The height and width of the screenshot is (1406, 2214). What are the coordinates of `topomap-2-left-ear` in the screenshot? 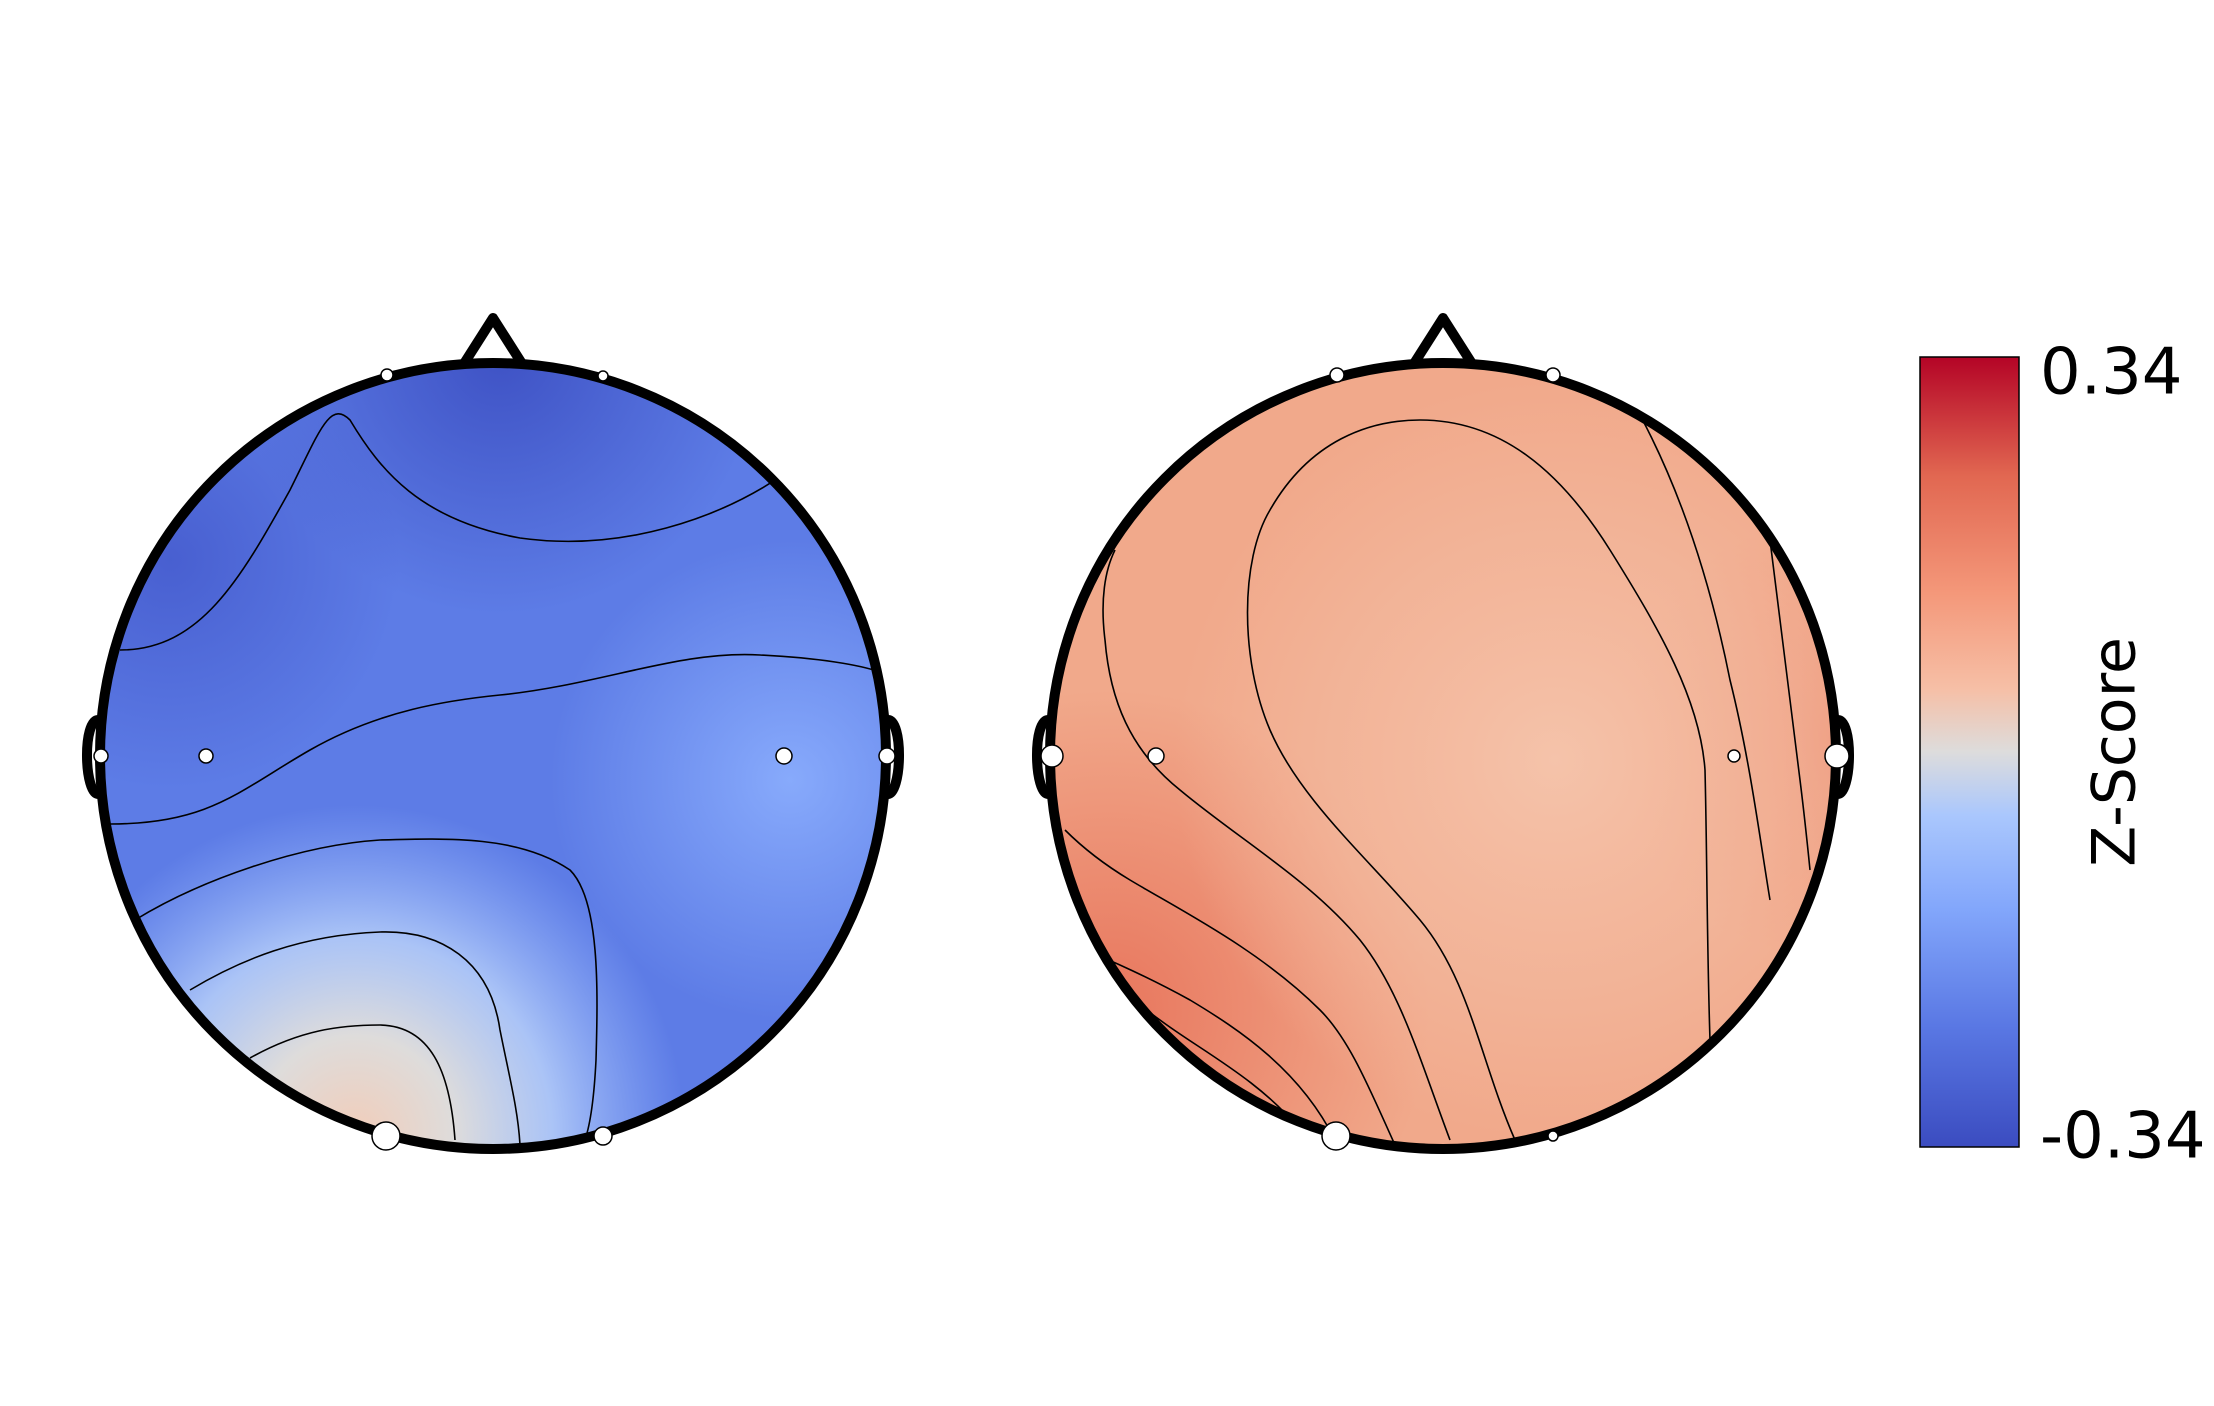 It's located at (1041, 757).